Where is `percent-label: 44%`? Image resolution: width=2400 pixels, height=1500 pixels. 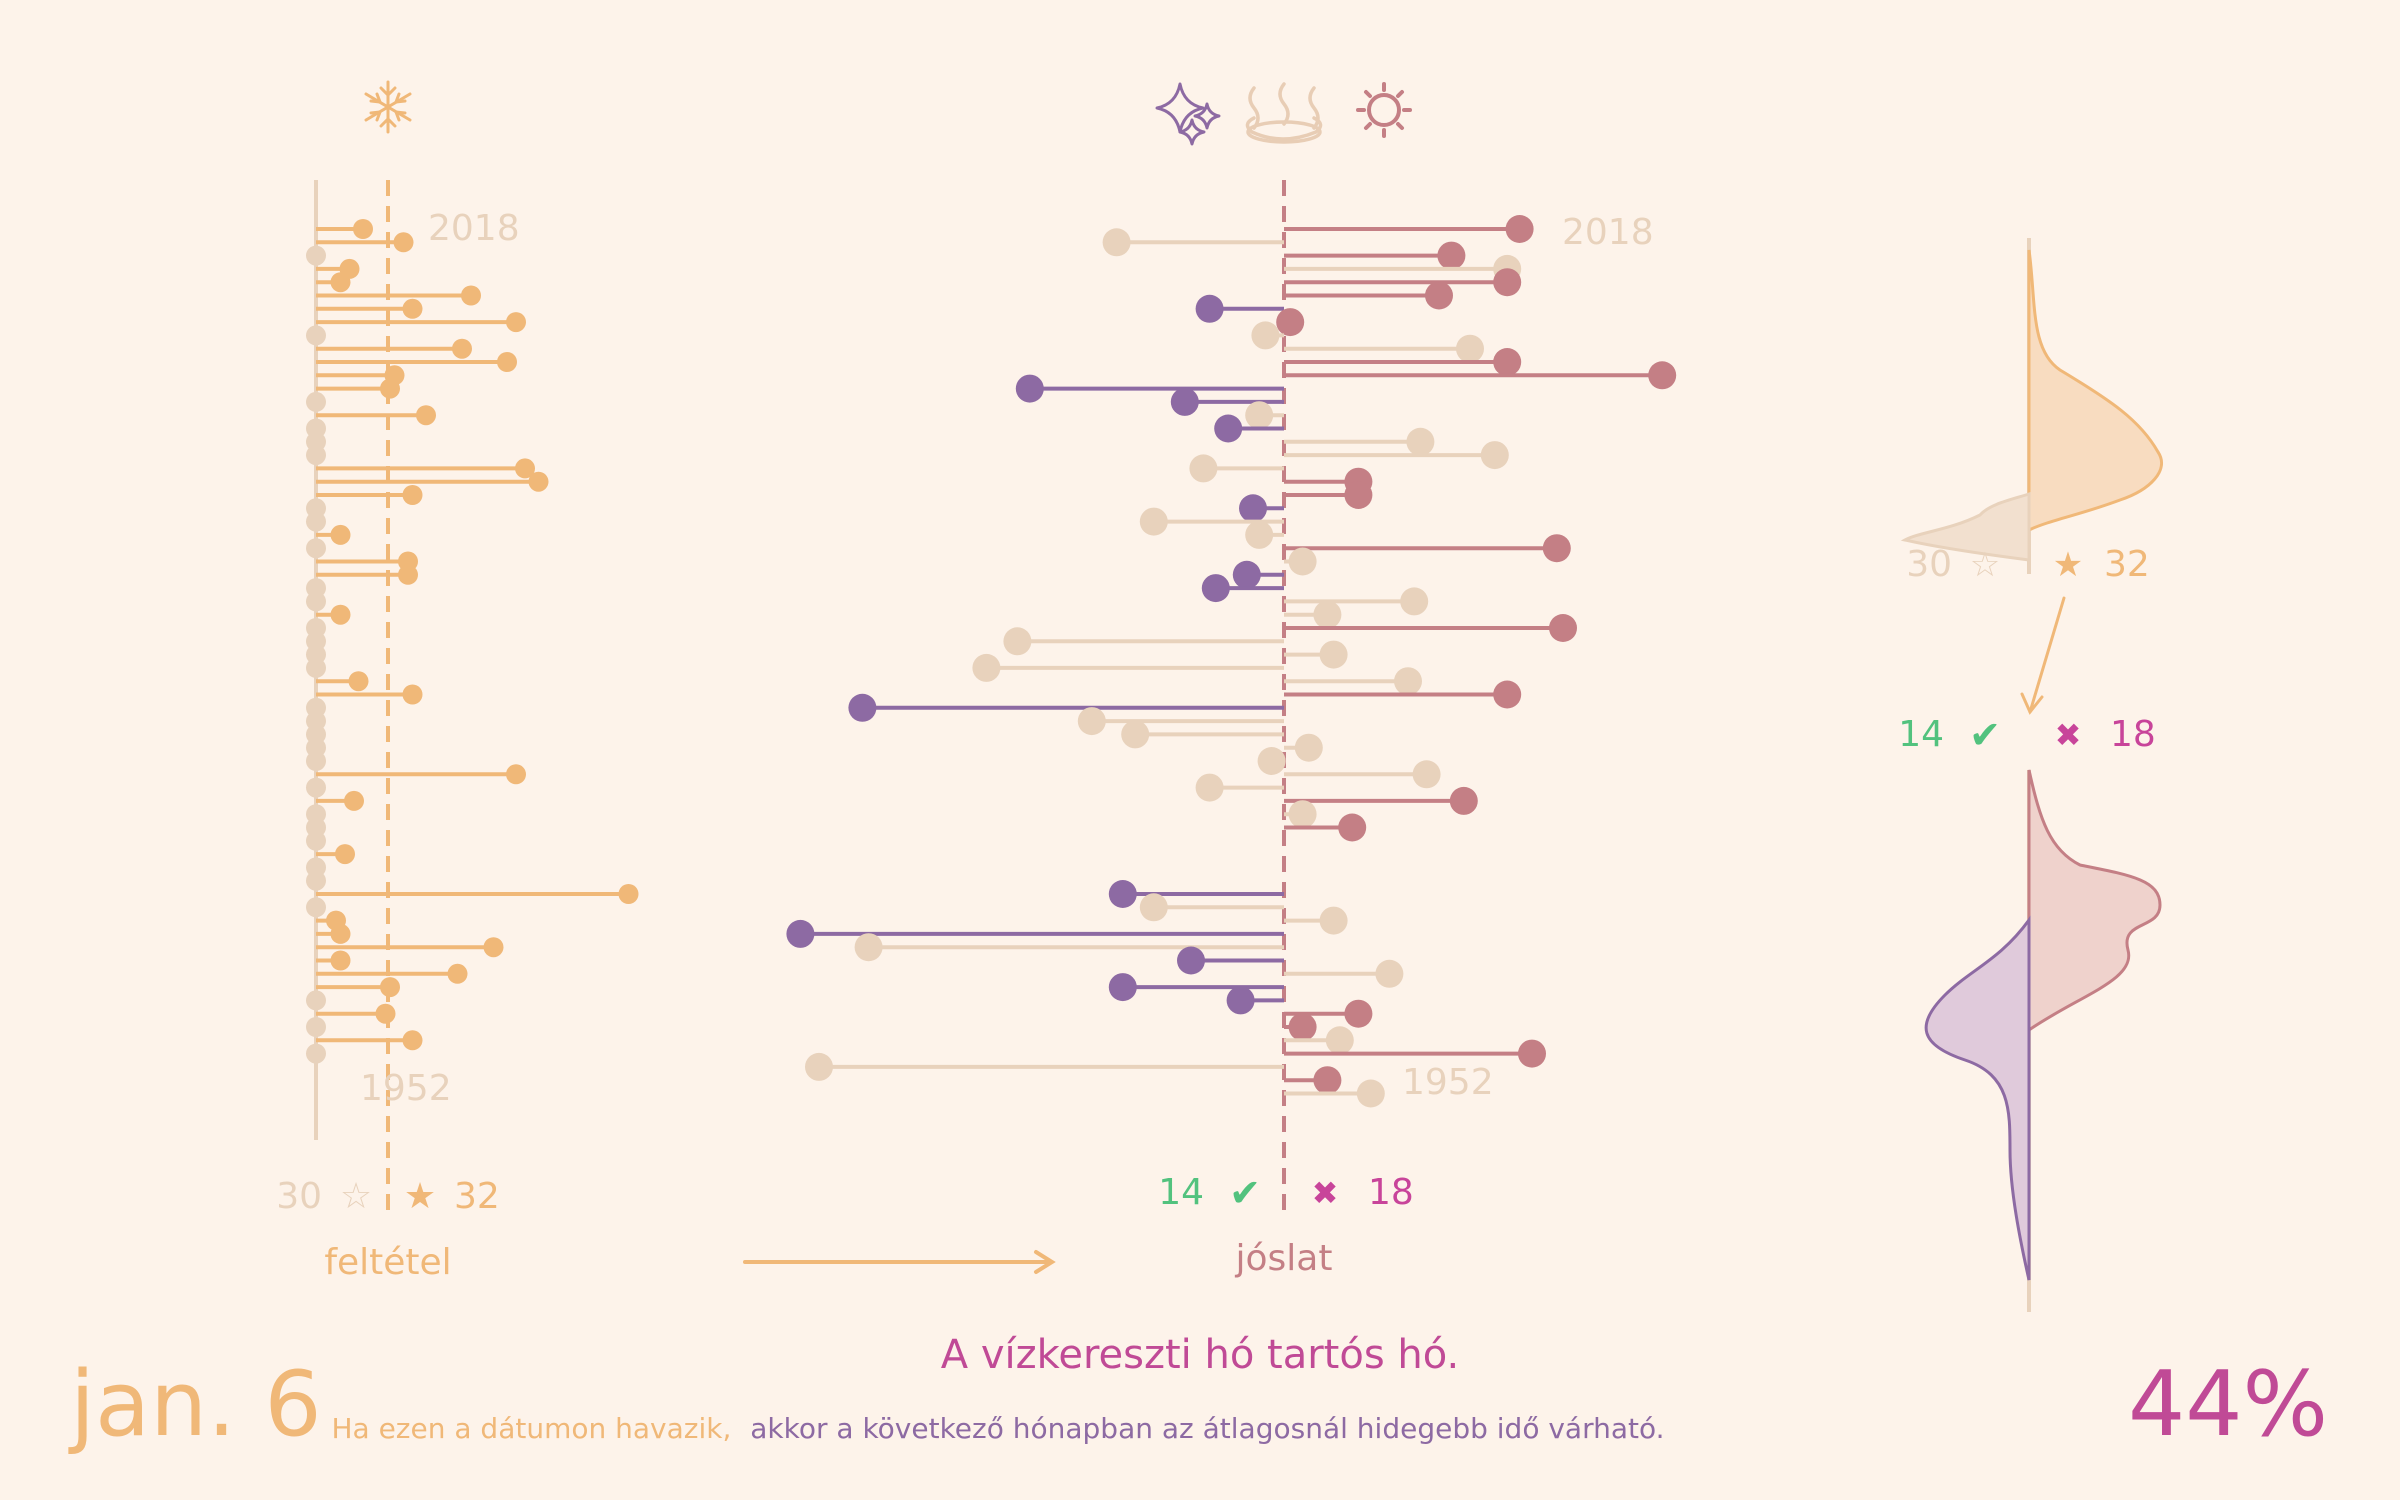
percent-label: 44% is located at coordinates (2228, 1404).